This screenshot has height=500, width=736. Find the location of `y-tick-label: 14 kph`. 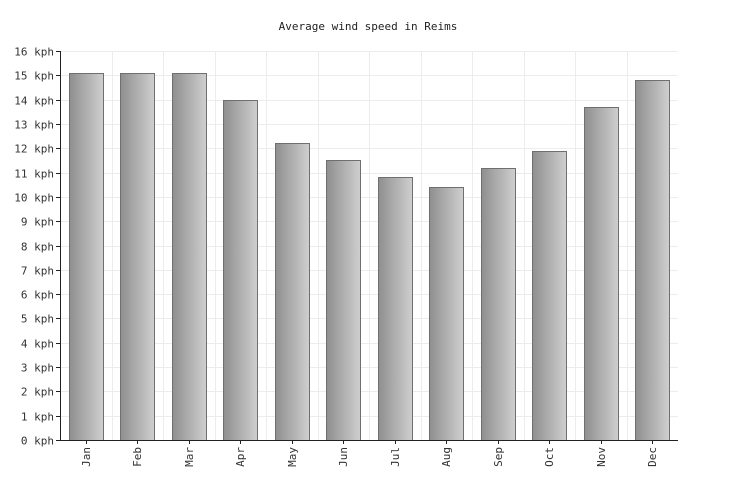

y-tick-label: 14 kph is located at coordinates (34, 101).